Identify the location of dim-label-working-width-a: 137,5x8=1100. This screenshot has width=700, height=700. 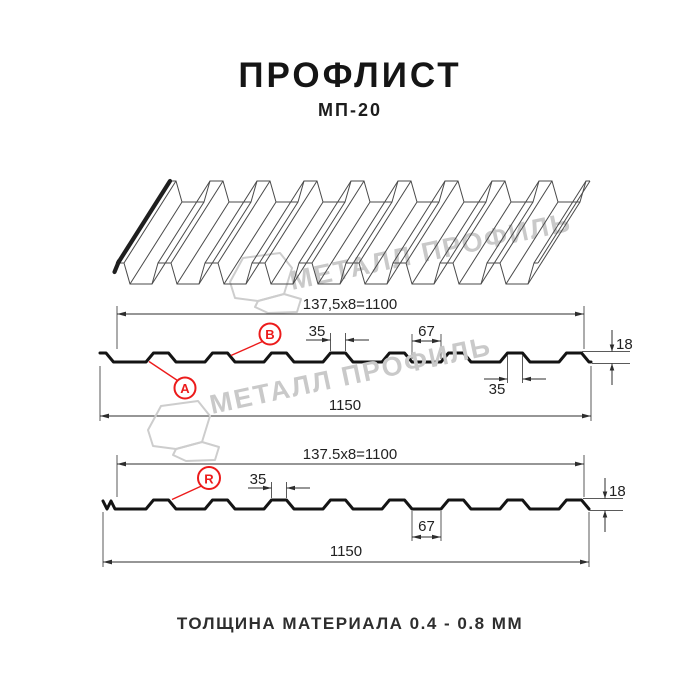
(350, 304).